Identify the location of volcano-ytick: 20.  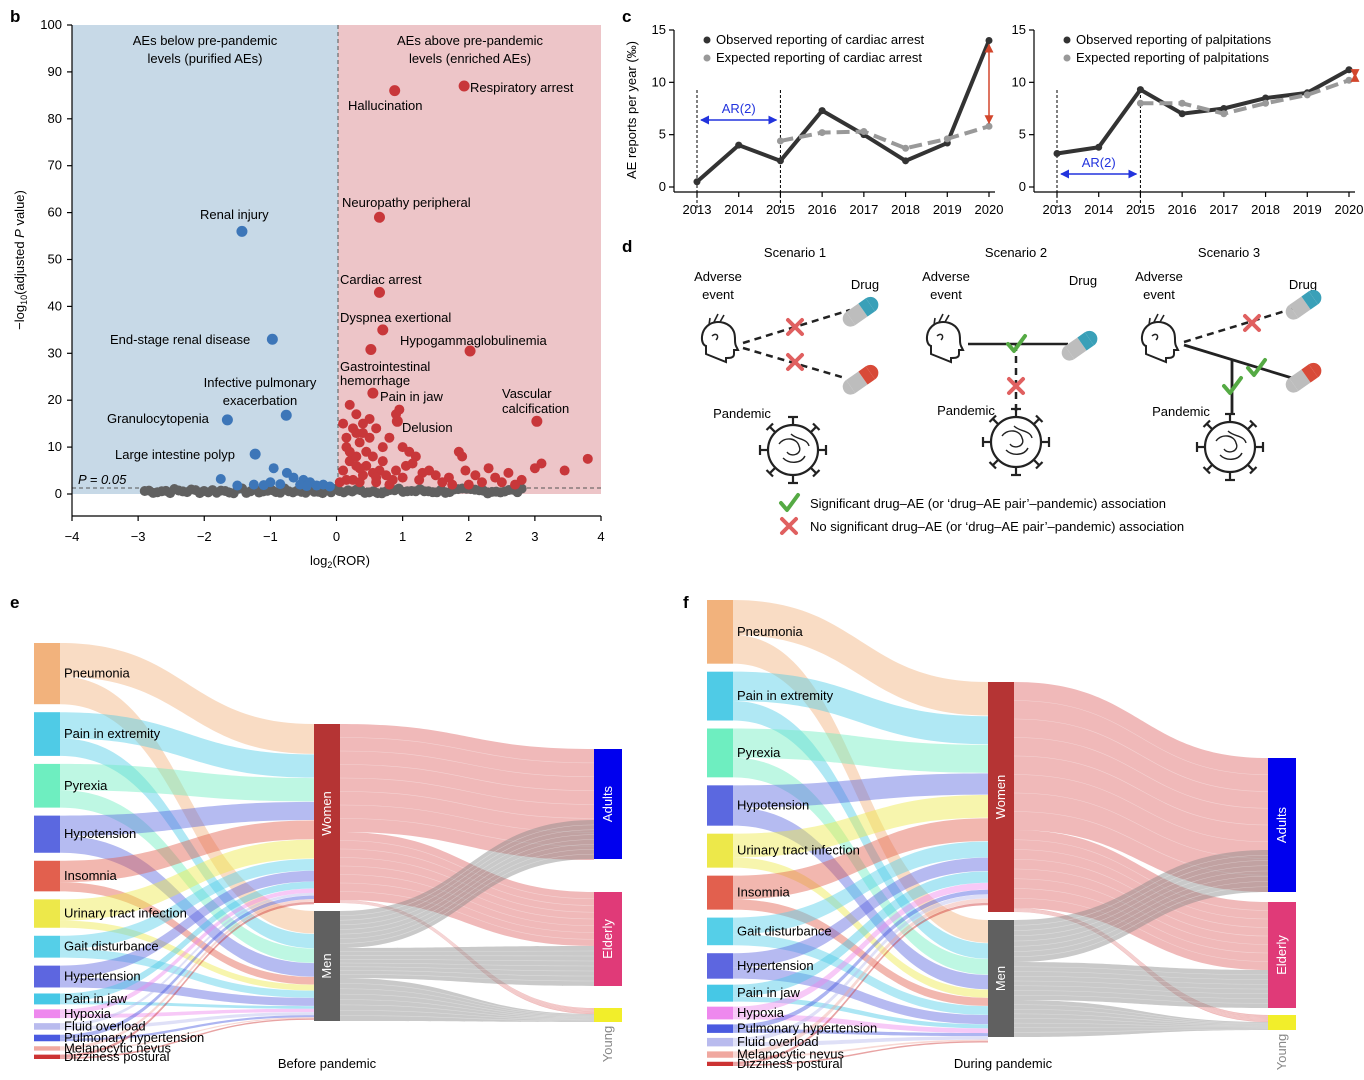
(55, 399).